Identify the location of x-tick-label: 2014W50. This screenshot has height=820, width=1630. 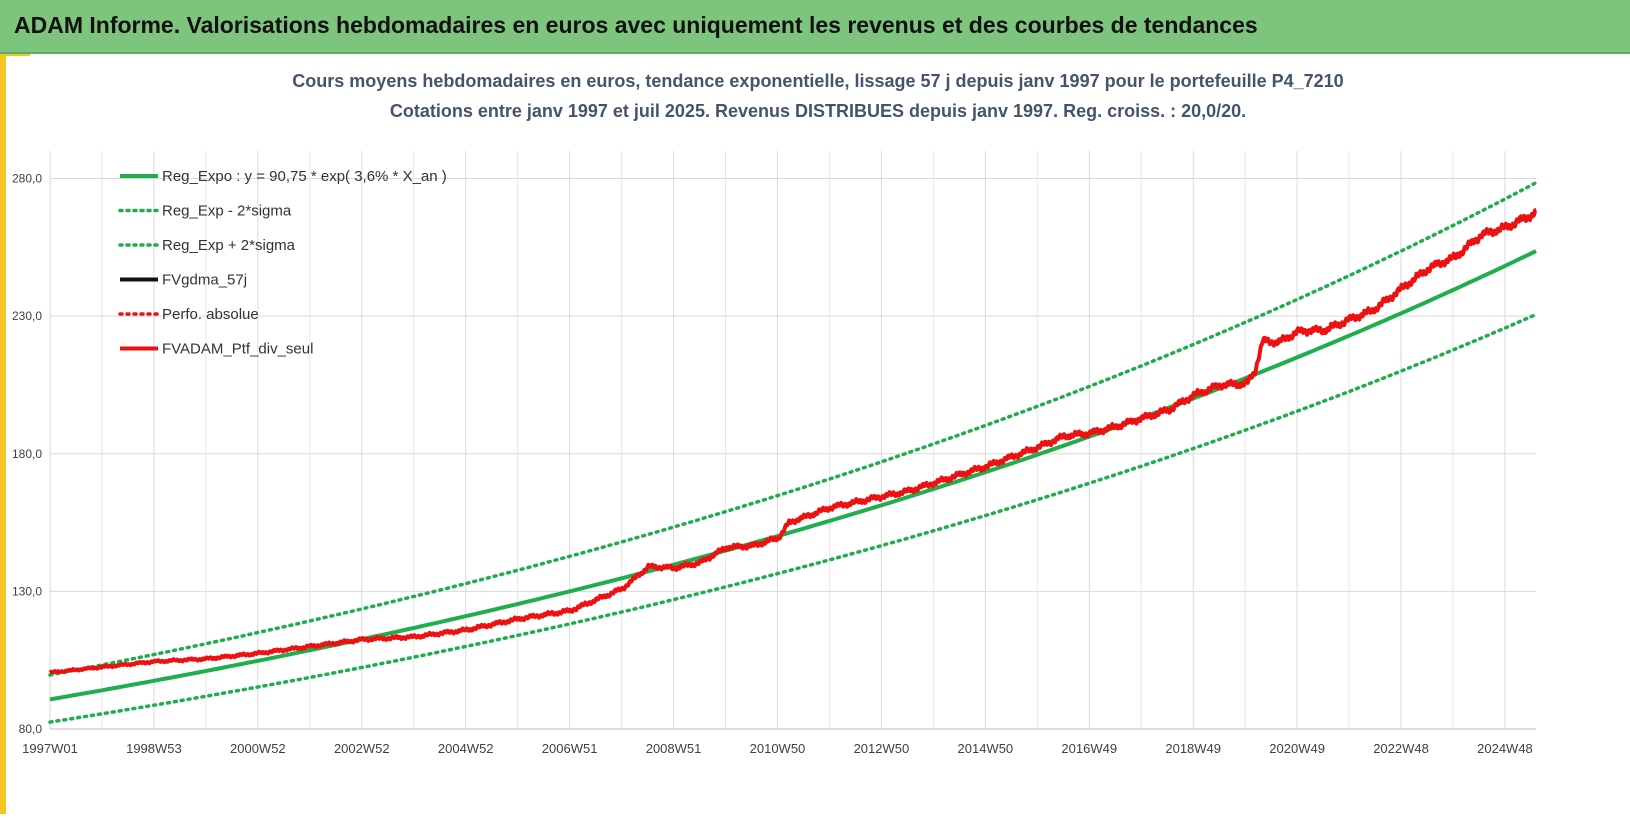
(986, 748).